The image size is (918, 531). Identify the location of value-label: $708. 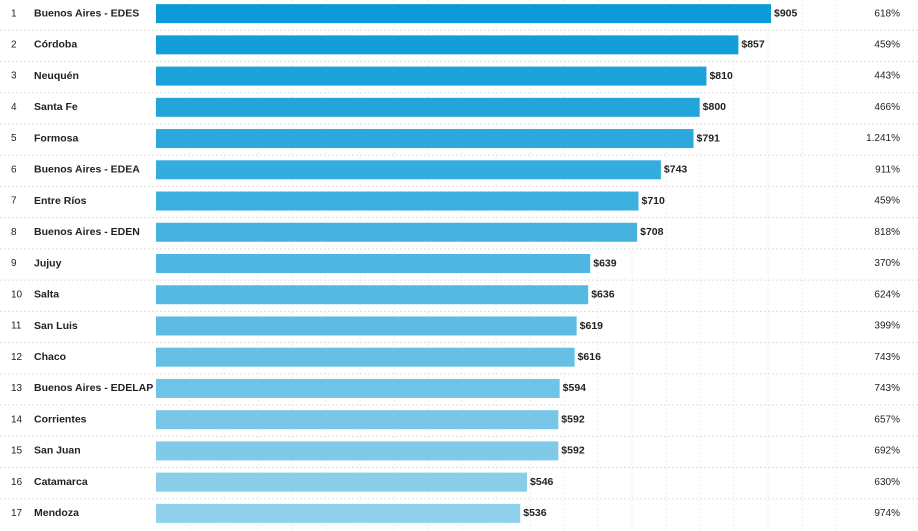
(652, 232).